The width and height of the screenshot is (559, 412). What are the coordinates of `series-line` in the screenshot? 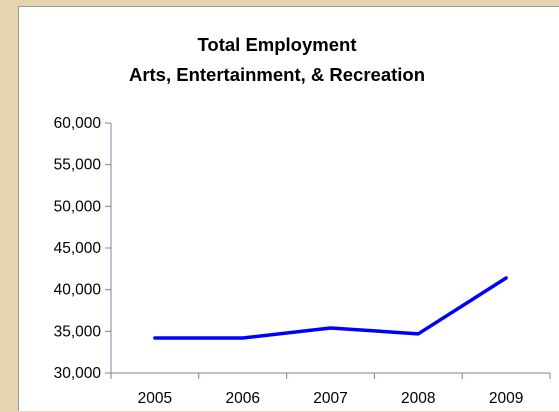 It's located at (330, 308).